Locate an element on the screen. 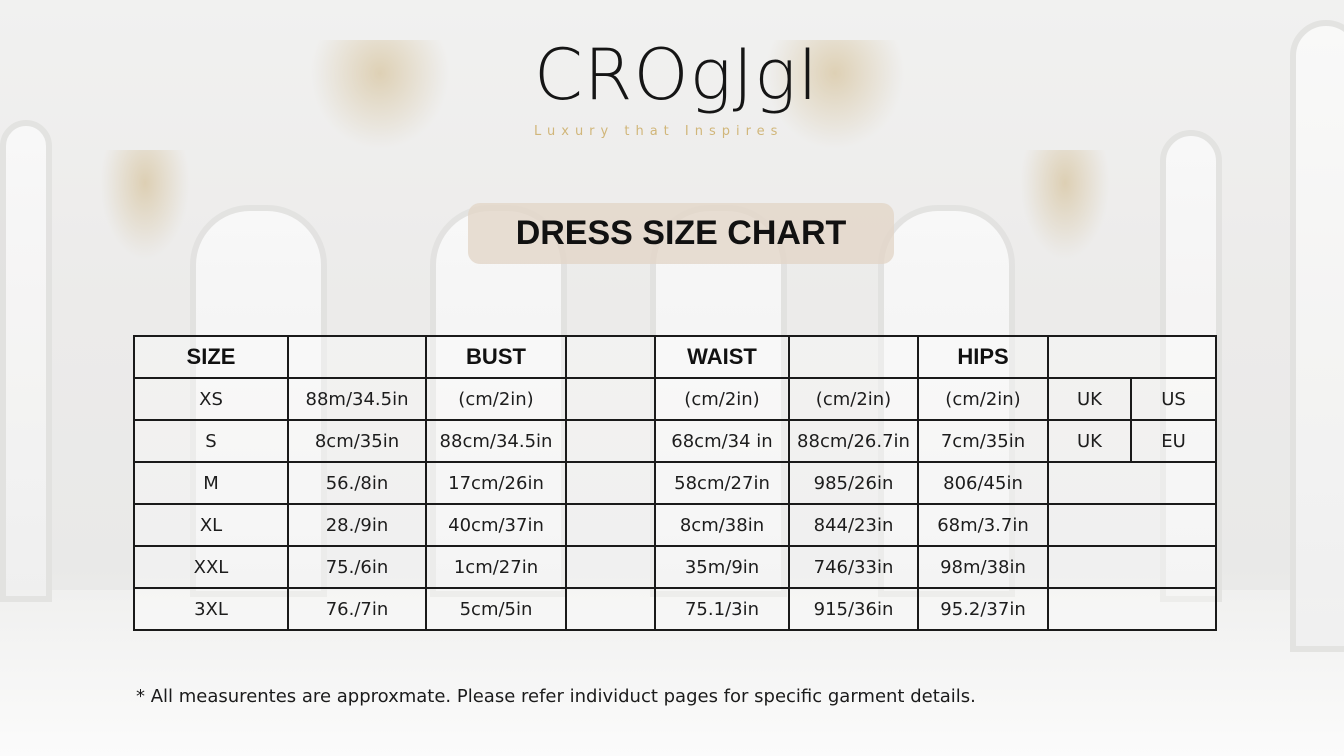 This screenshot has height=756, width=1344. table-cell: 17cm/26in is located at coordinates (496, 483).